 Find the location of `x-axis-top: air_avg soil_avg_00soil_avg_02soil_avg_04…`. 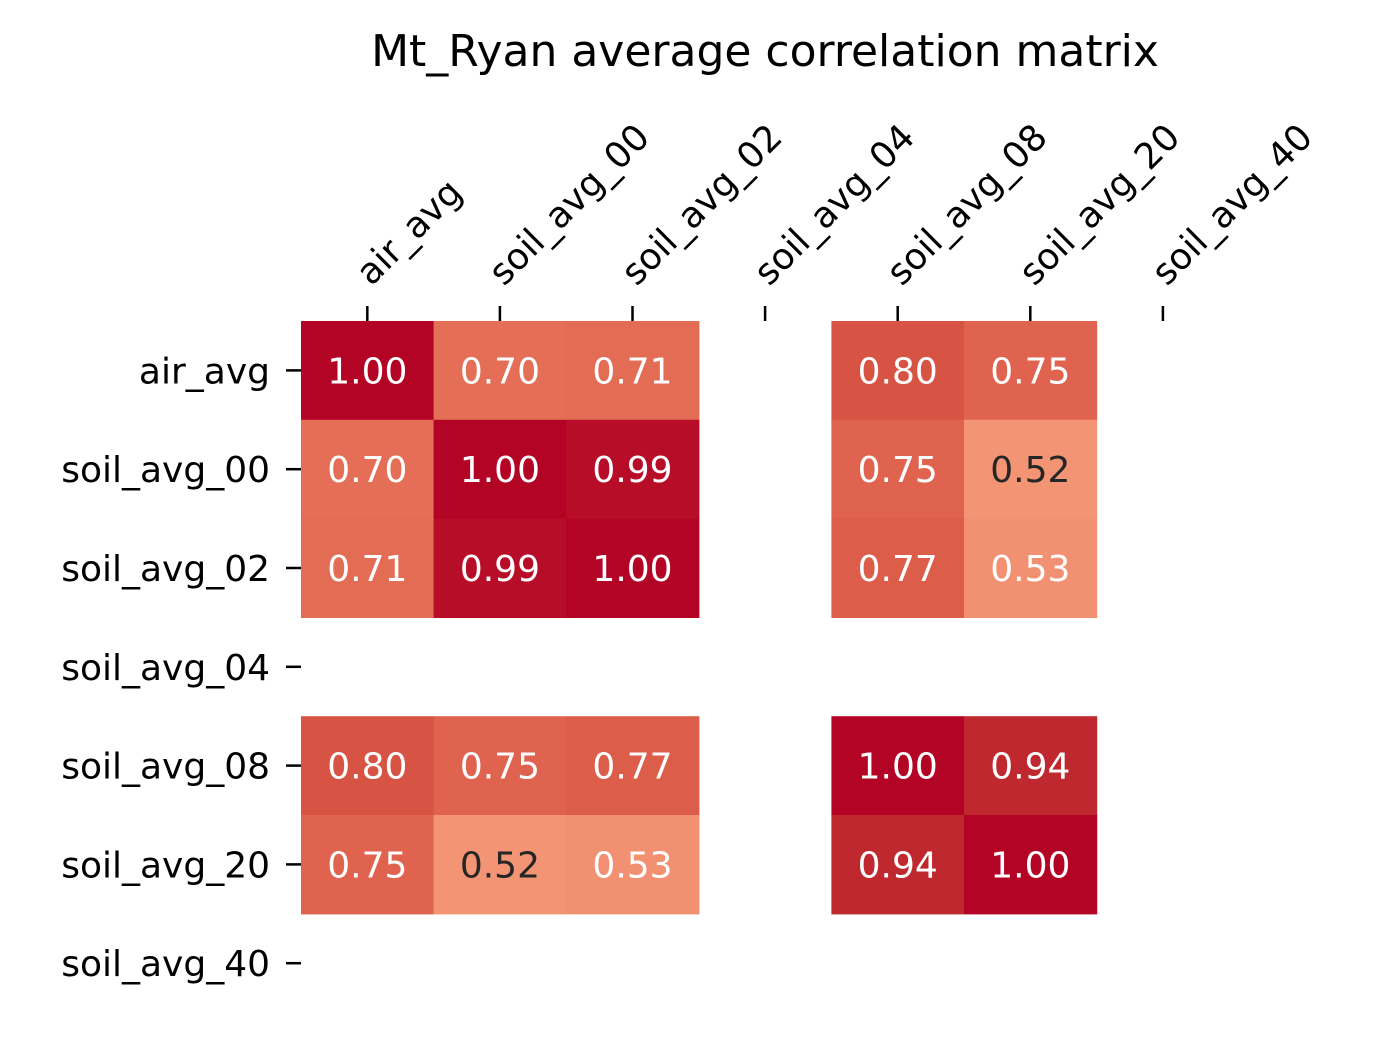

x-axis-top: air_avg soil_avg_00soil_avg_02soil_avg_04… is located at coordinates (835, 219).